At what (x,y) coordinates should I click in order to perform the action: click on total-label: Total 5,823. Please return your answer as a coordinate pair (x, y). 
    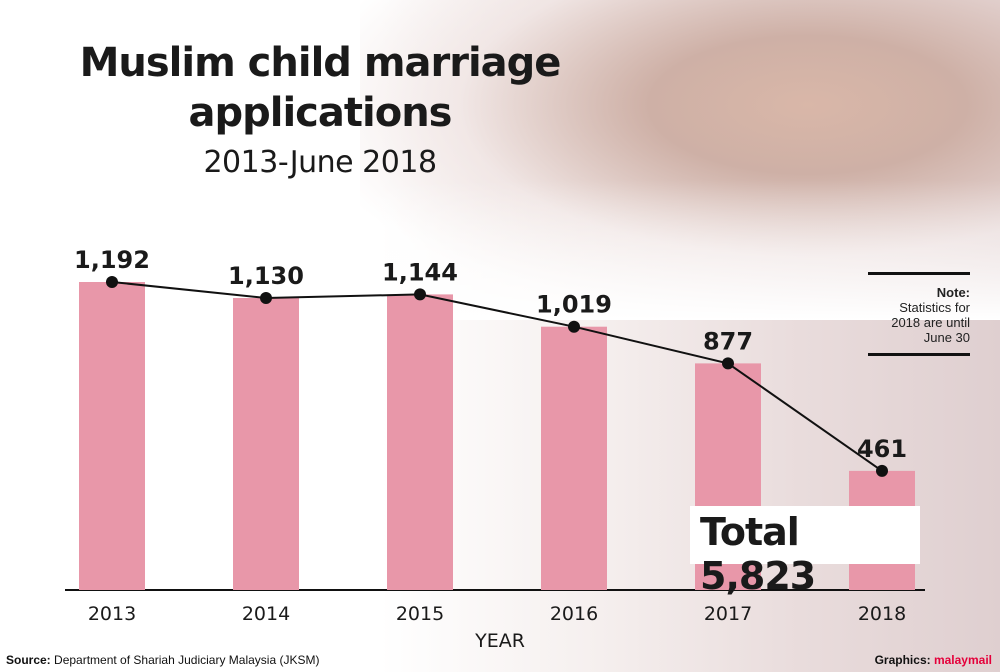
    Looking at the image, I should click on (758, 554).